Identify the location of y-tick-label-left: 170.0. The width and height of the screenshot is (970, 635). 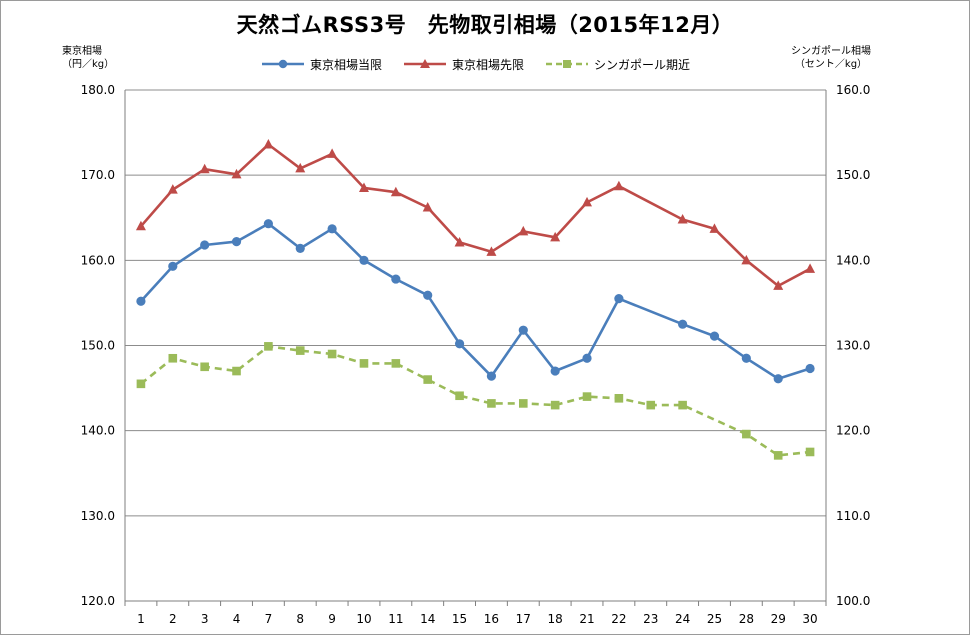
(98, 175).